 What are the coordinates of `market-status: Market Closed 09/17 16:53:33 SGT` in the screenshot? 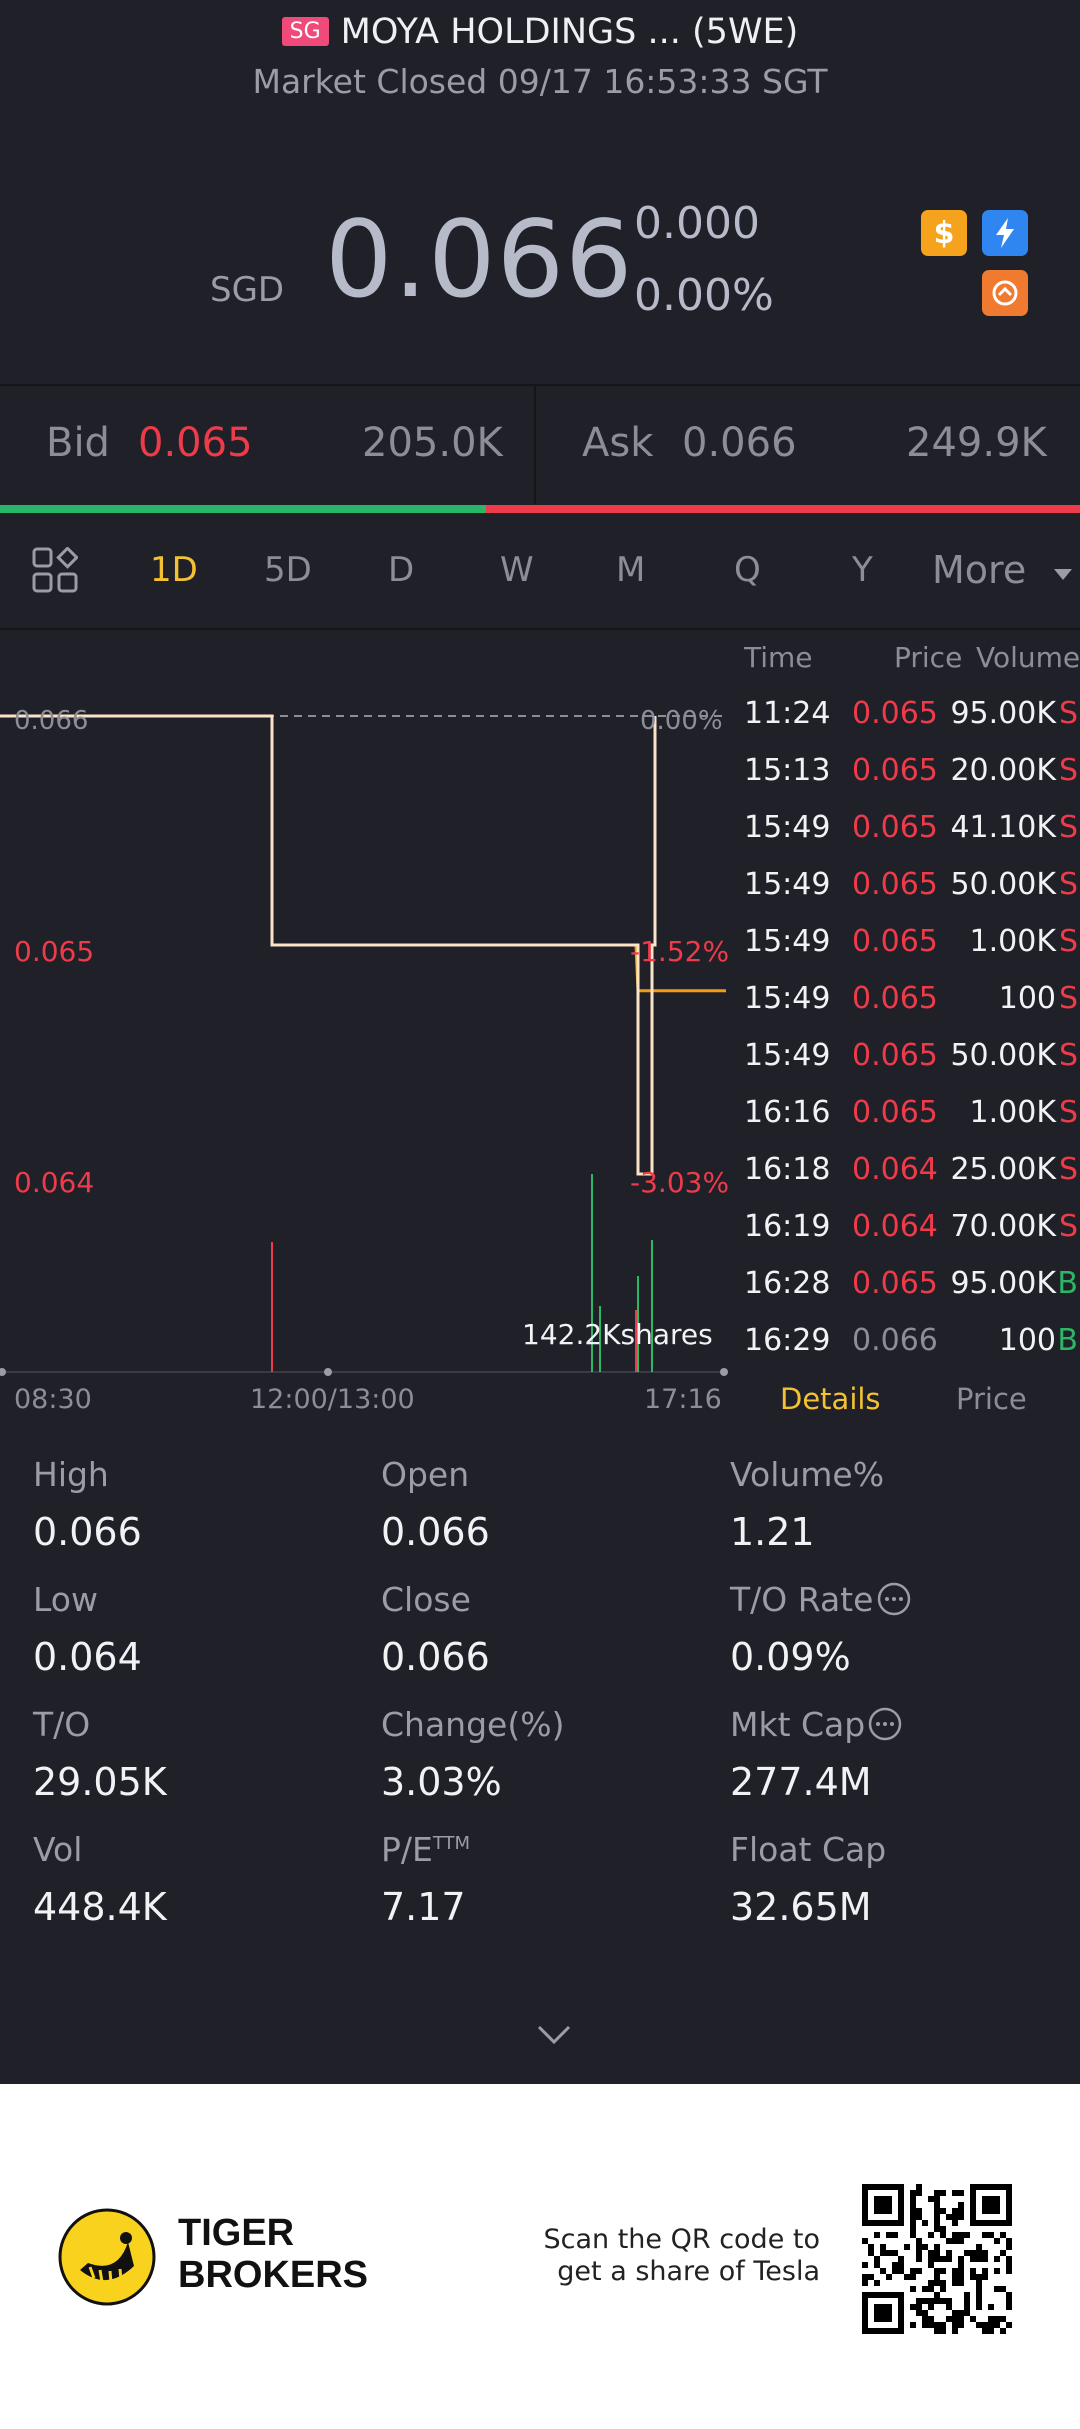 It's located at (540, 81).